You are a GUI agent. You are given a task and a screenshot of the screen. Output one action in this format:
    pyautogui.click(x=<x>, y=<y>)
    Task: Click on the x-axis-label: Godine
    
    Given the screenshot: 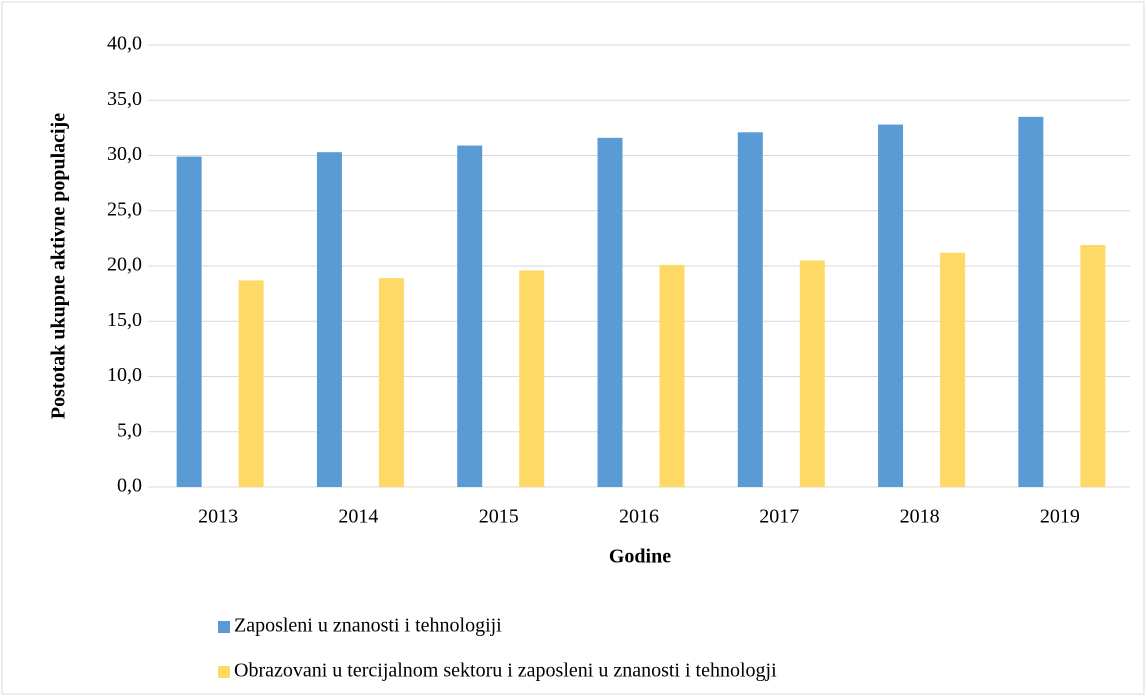 What is the action you would take?
    pyautogui.click(x=640, y=557)
    